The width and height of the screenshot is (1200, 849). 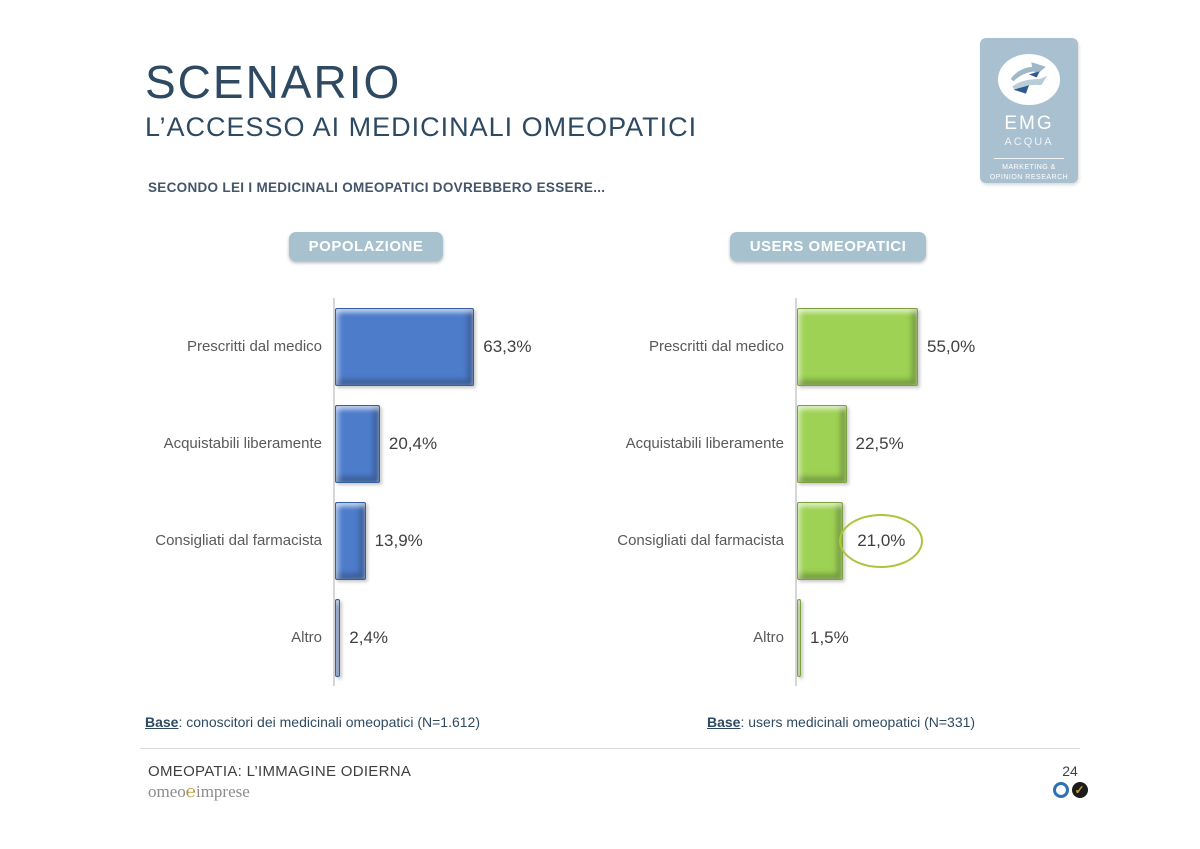 I want to click on value-label: 1,5%, so click(x=829, y=637).